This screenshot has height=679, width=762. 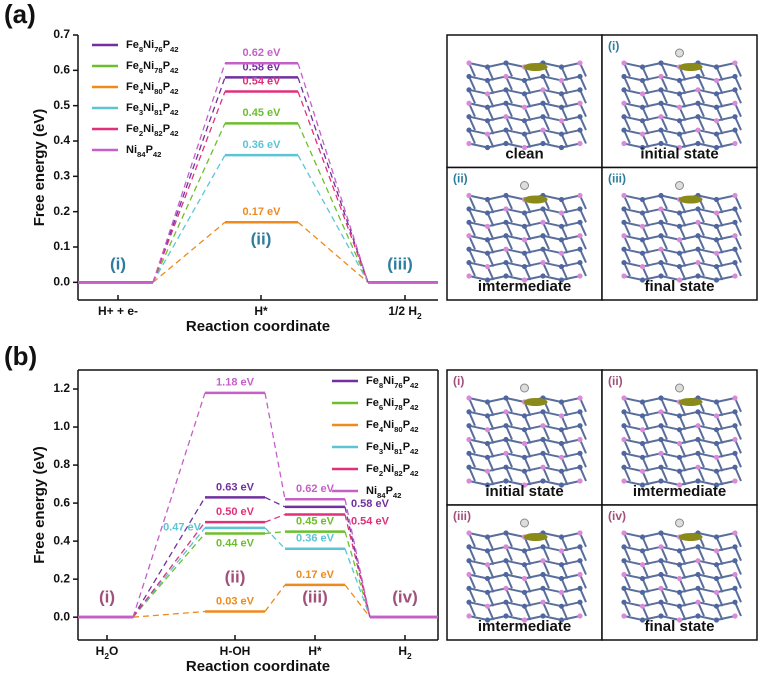 What do you see at coordinates (39, 505) in the screenshot?
I see `y-axis-title: Free energy (eV)` at bounding box center [39, 505].